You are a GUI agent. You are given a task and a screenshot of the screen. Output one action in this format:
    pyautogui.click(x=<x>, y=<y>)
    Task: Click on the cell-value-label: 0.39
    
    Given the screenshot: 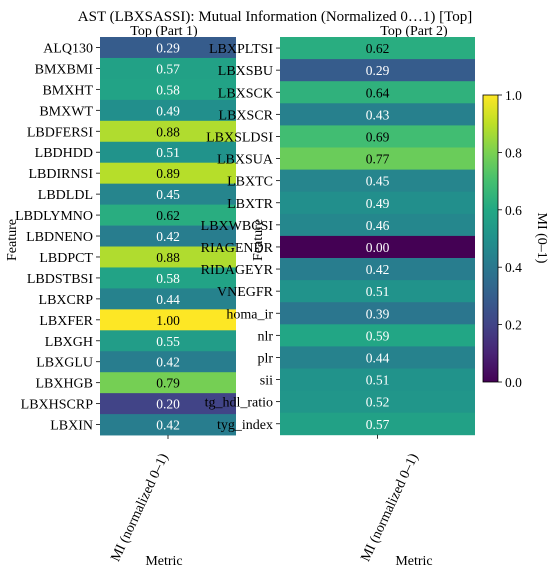 What is the action you would take?
    pyautogui.click(x=378, y=313)
    